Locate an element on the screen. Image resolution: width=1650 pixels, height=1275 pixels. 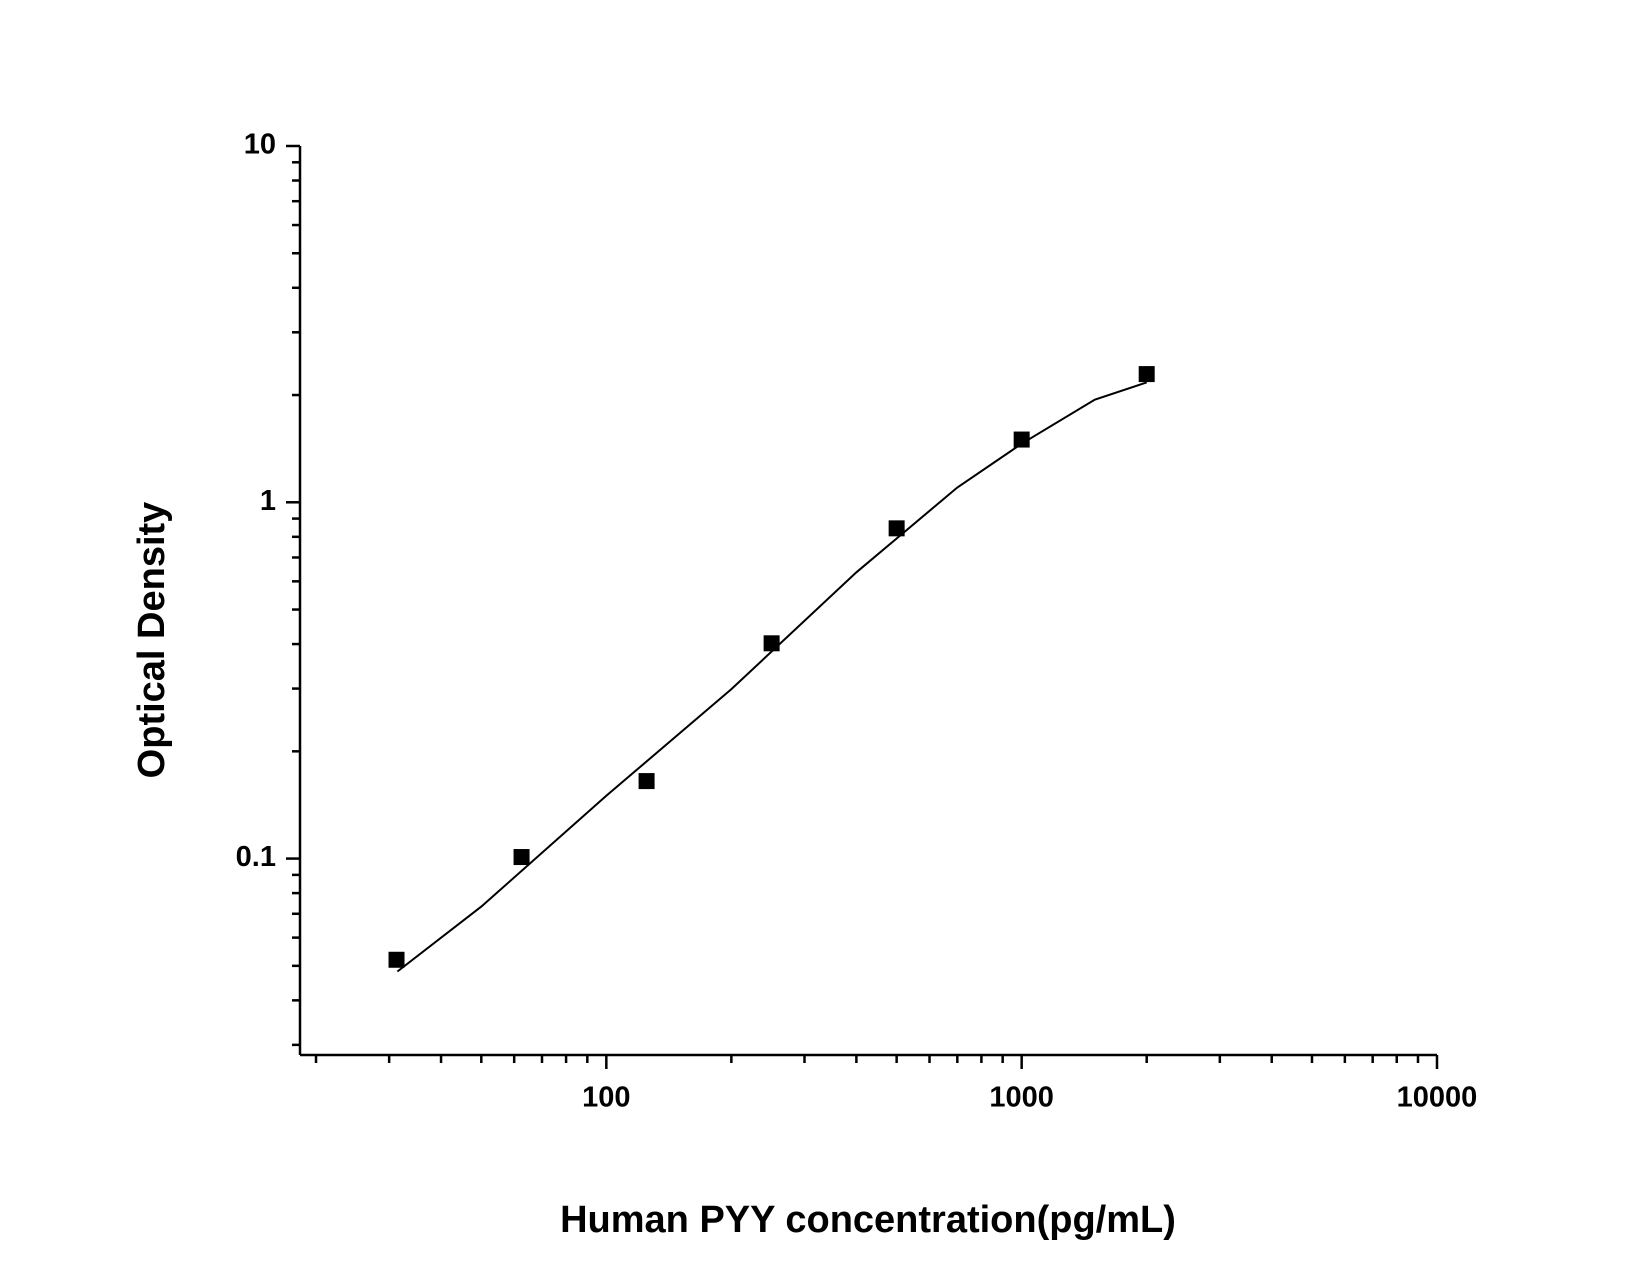
y-axis-title: Optical Density is located at coordinates (152, 640).